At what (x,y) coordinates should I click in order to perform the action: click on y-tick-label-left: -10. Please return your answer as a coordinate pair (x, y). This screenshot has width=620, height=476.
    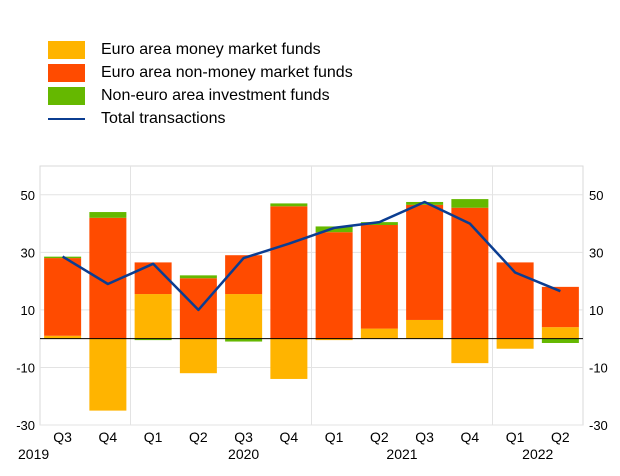
    Looking at the image, I should click on (25, 367).